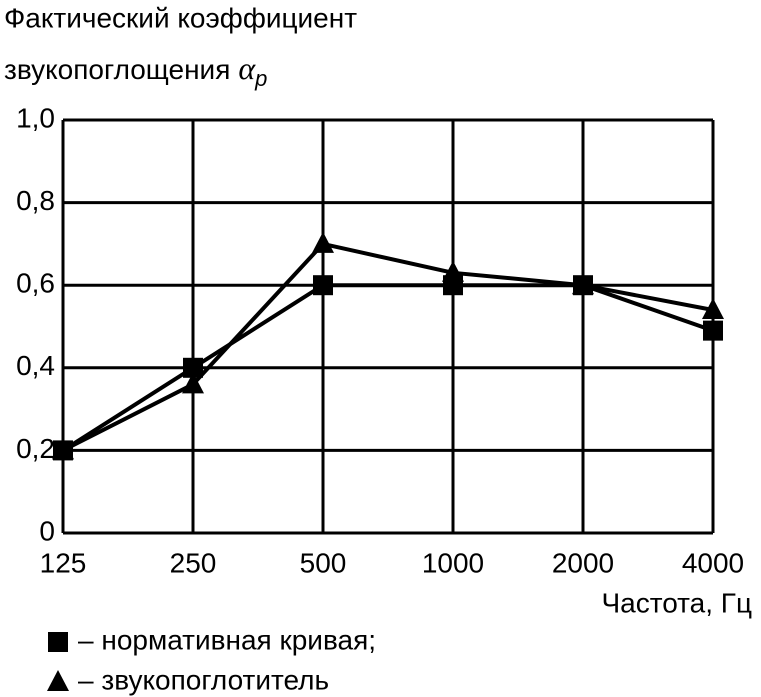 This screenshot has width=761, height=697. Describe the element at coordinates (117, 69) in the screenshot. I see `chart-title-text: звукопоглощения` at that location.